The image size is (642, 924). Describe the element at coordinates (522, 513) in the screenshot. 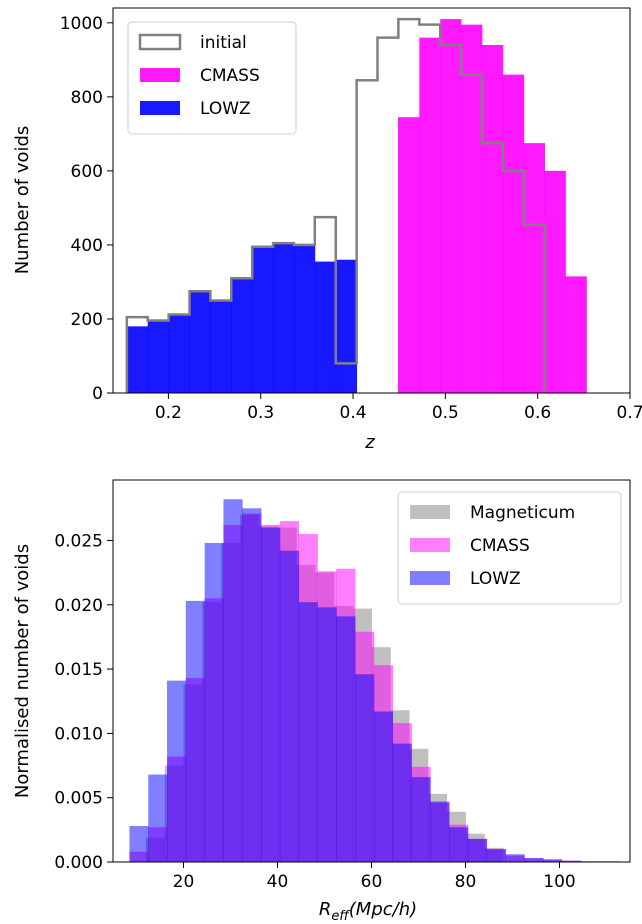

I see `magneticum-legend-label: Magneticum` at that location.